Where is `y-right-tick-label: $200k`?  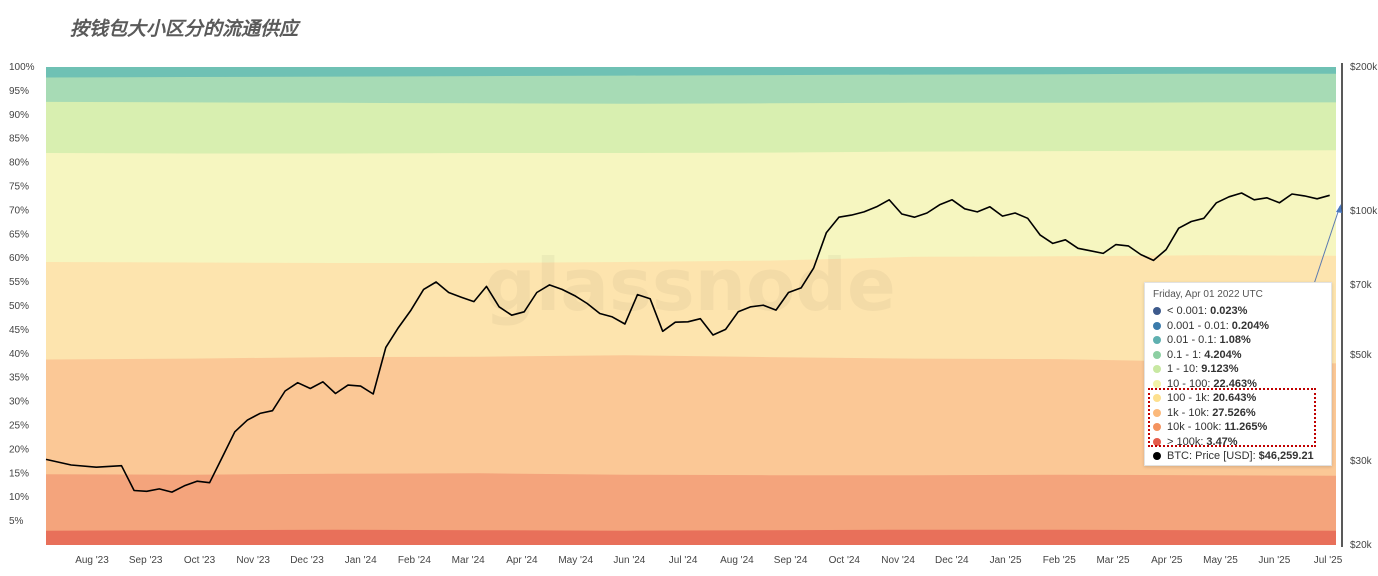
y-right-tick-label: $200k is located at coordinates (1364, 67).